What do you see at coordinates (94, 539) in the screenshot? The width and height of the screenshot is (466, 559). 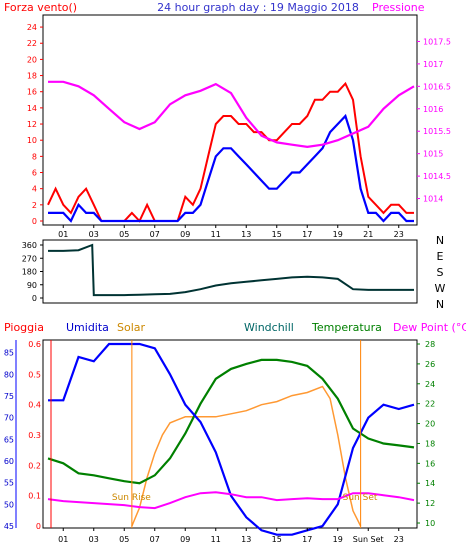 I see `bottom-time-tick-label: 03` at bounding box center [94, 539].